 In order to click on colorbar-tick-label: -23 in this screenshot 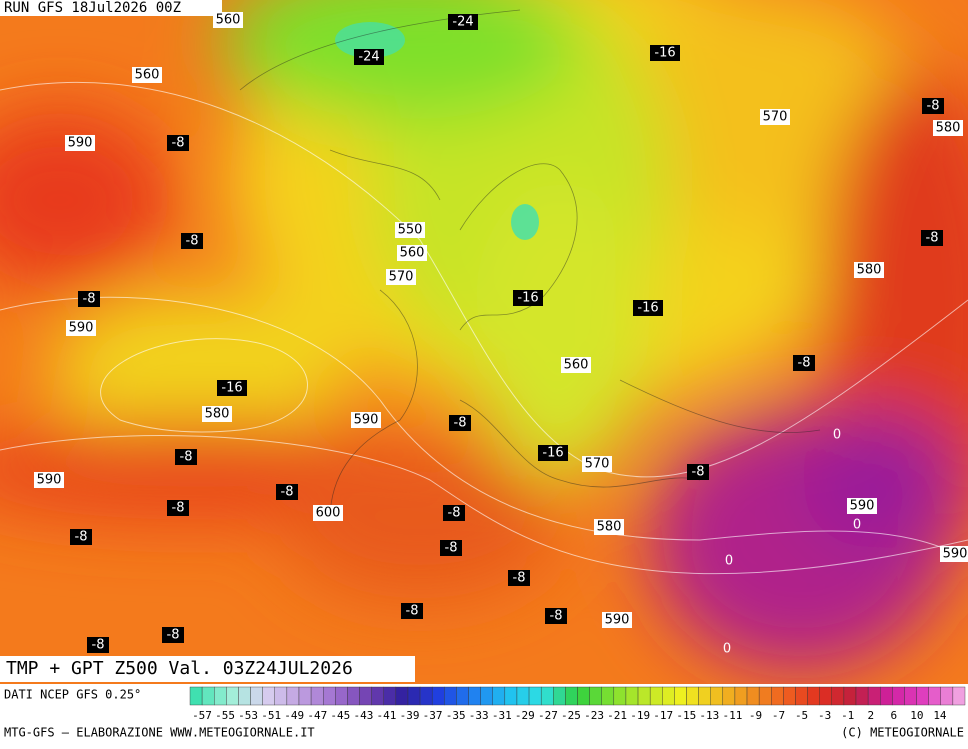, I will do `click(594, 715)`.